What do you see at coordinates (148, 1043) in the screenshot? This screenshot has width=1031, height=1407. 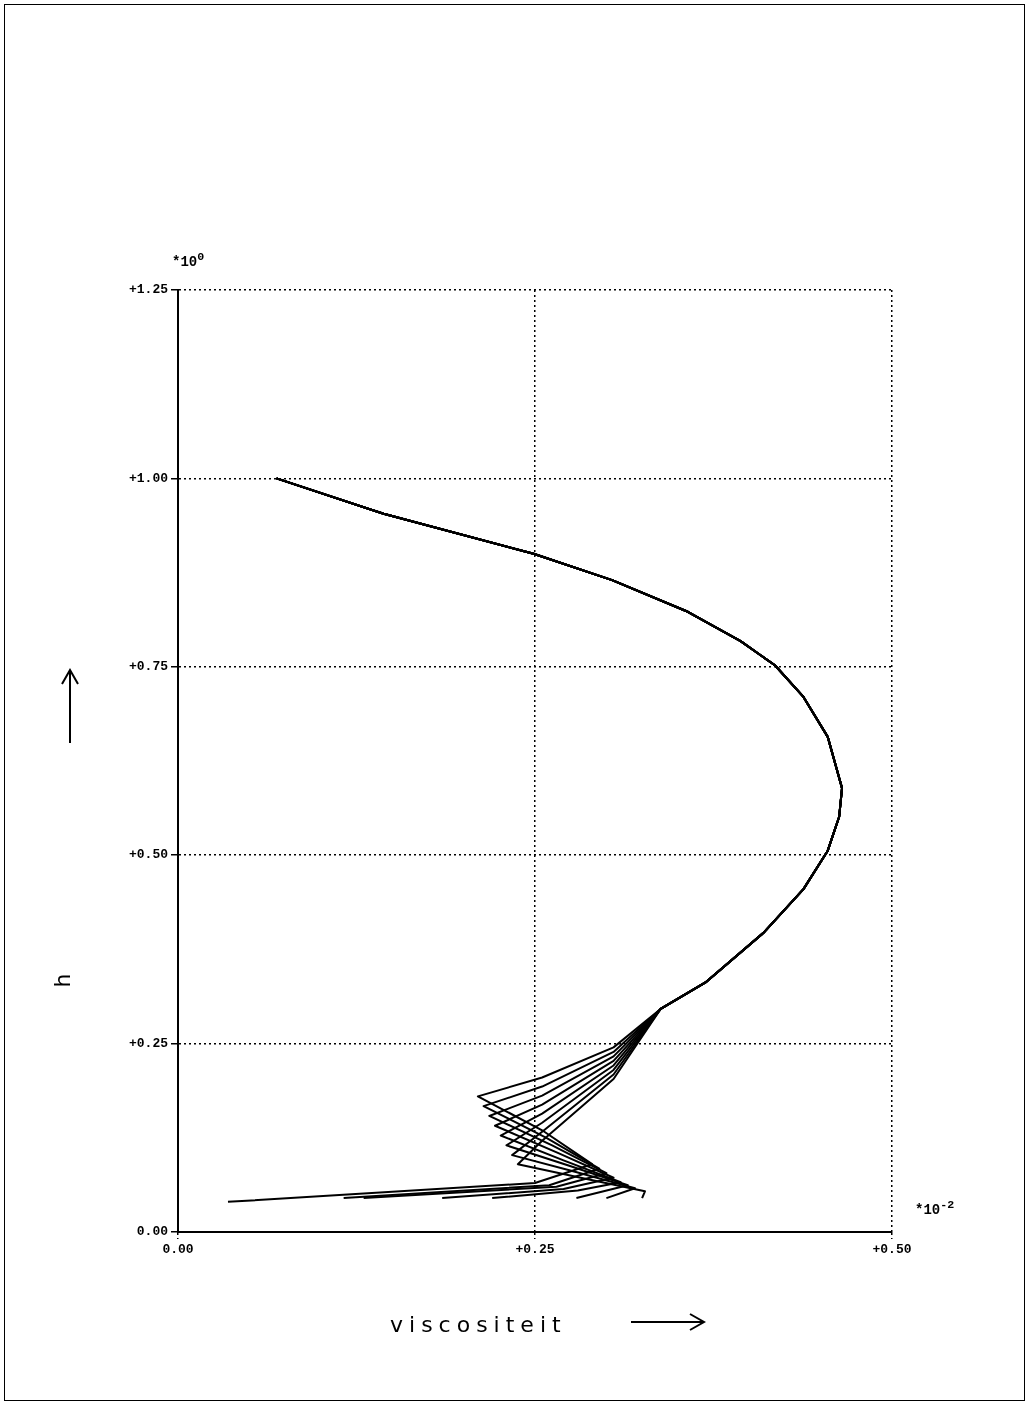 I see `y-tick-label: +0.25` at bounding box center [148, 1043].